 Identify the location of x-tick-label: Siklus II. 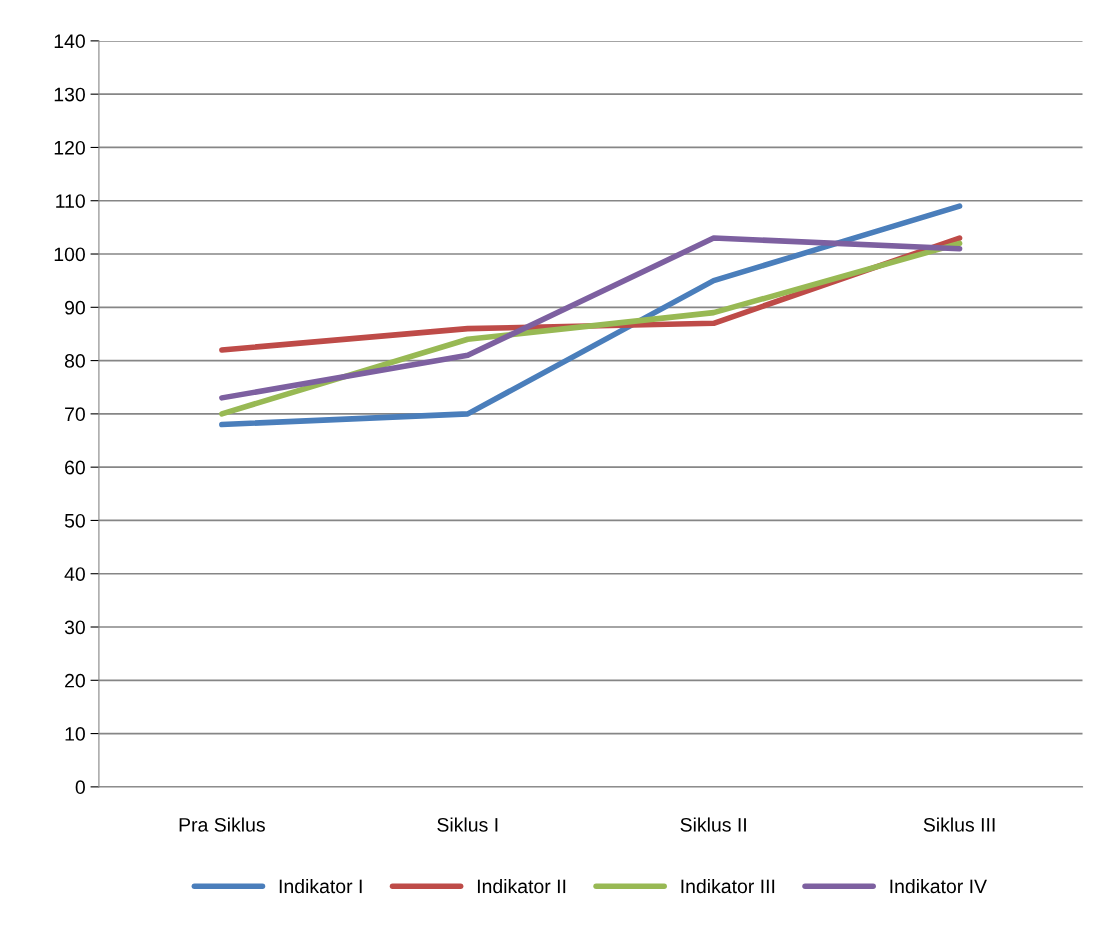
(713, 824).